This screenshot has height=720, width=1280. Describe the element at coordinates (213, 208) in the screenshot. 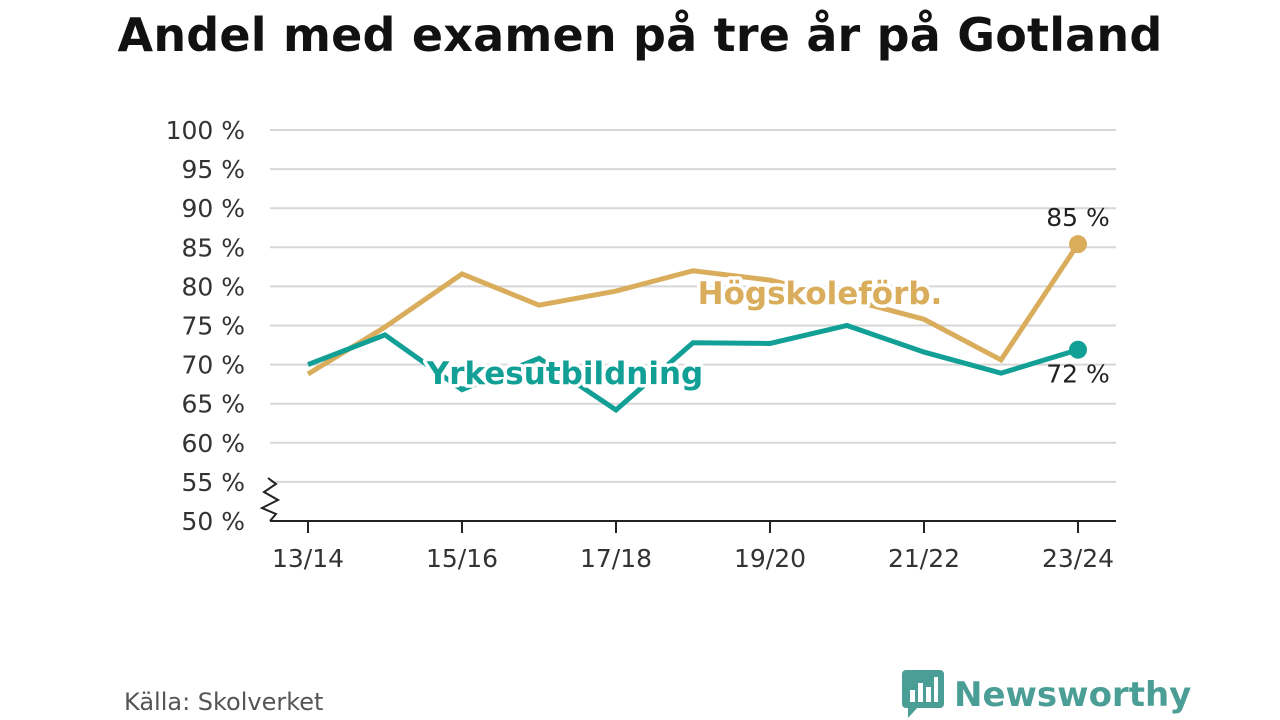

I see `y-tick-label: 90 %` at that location.